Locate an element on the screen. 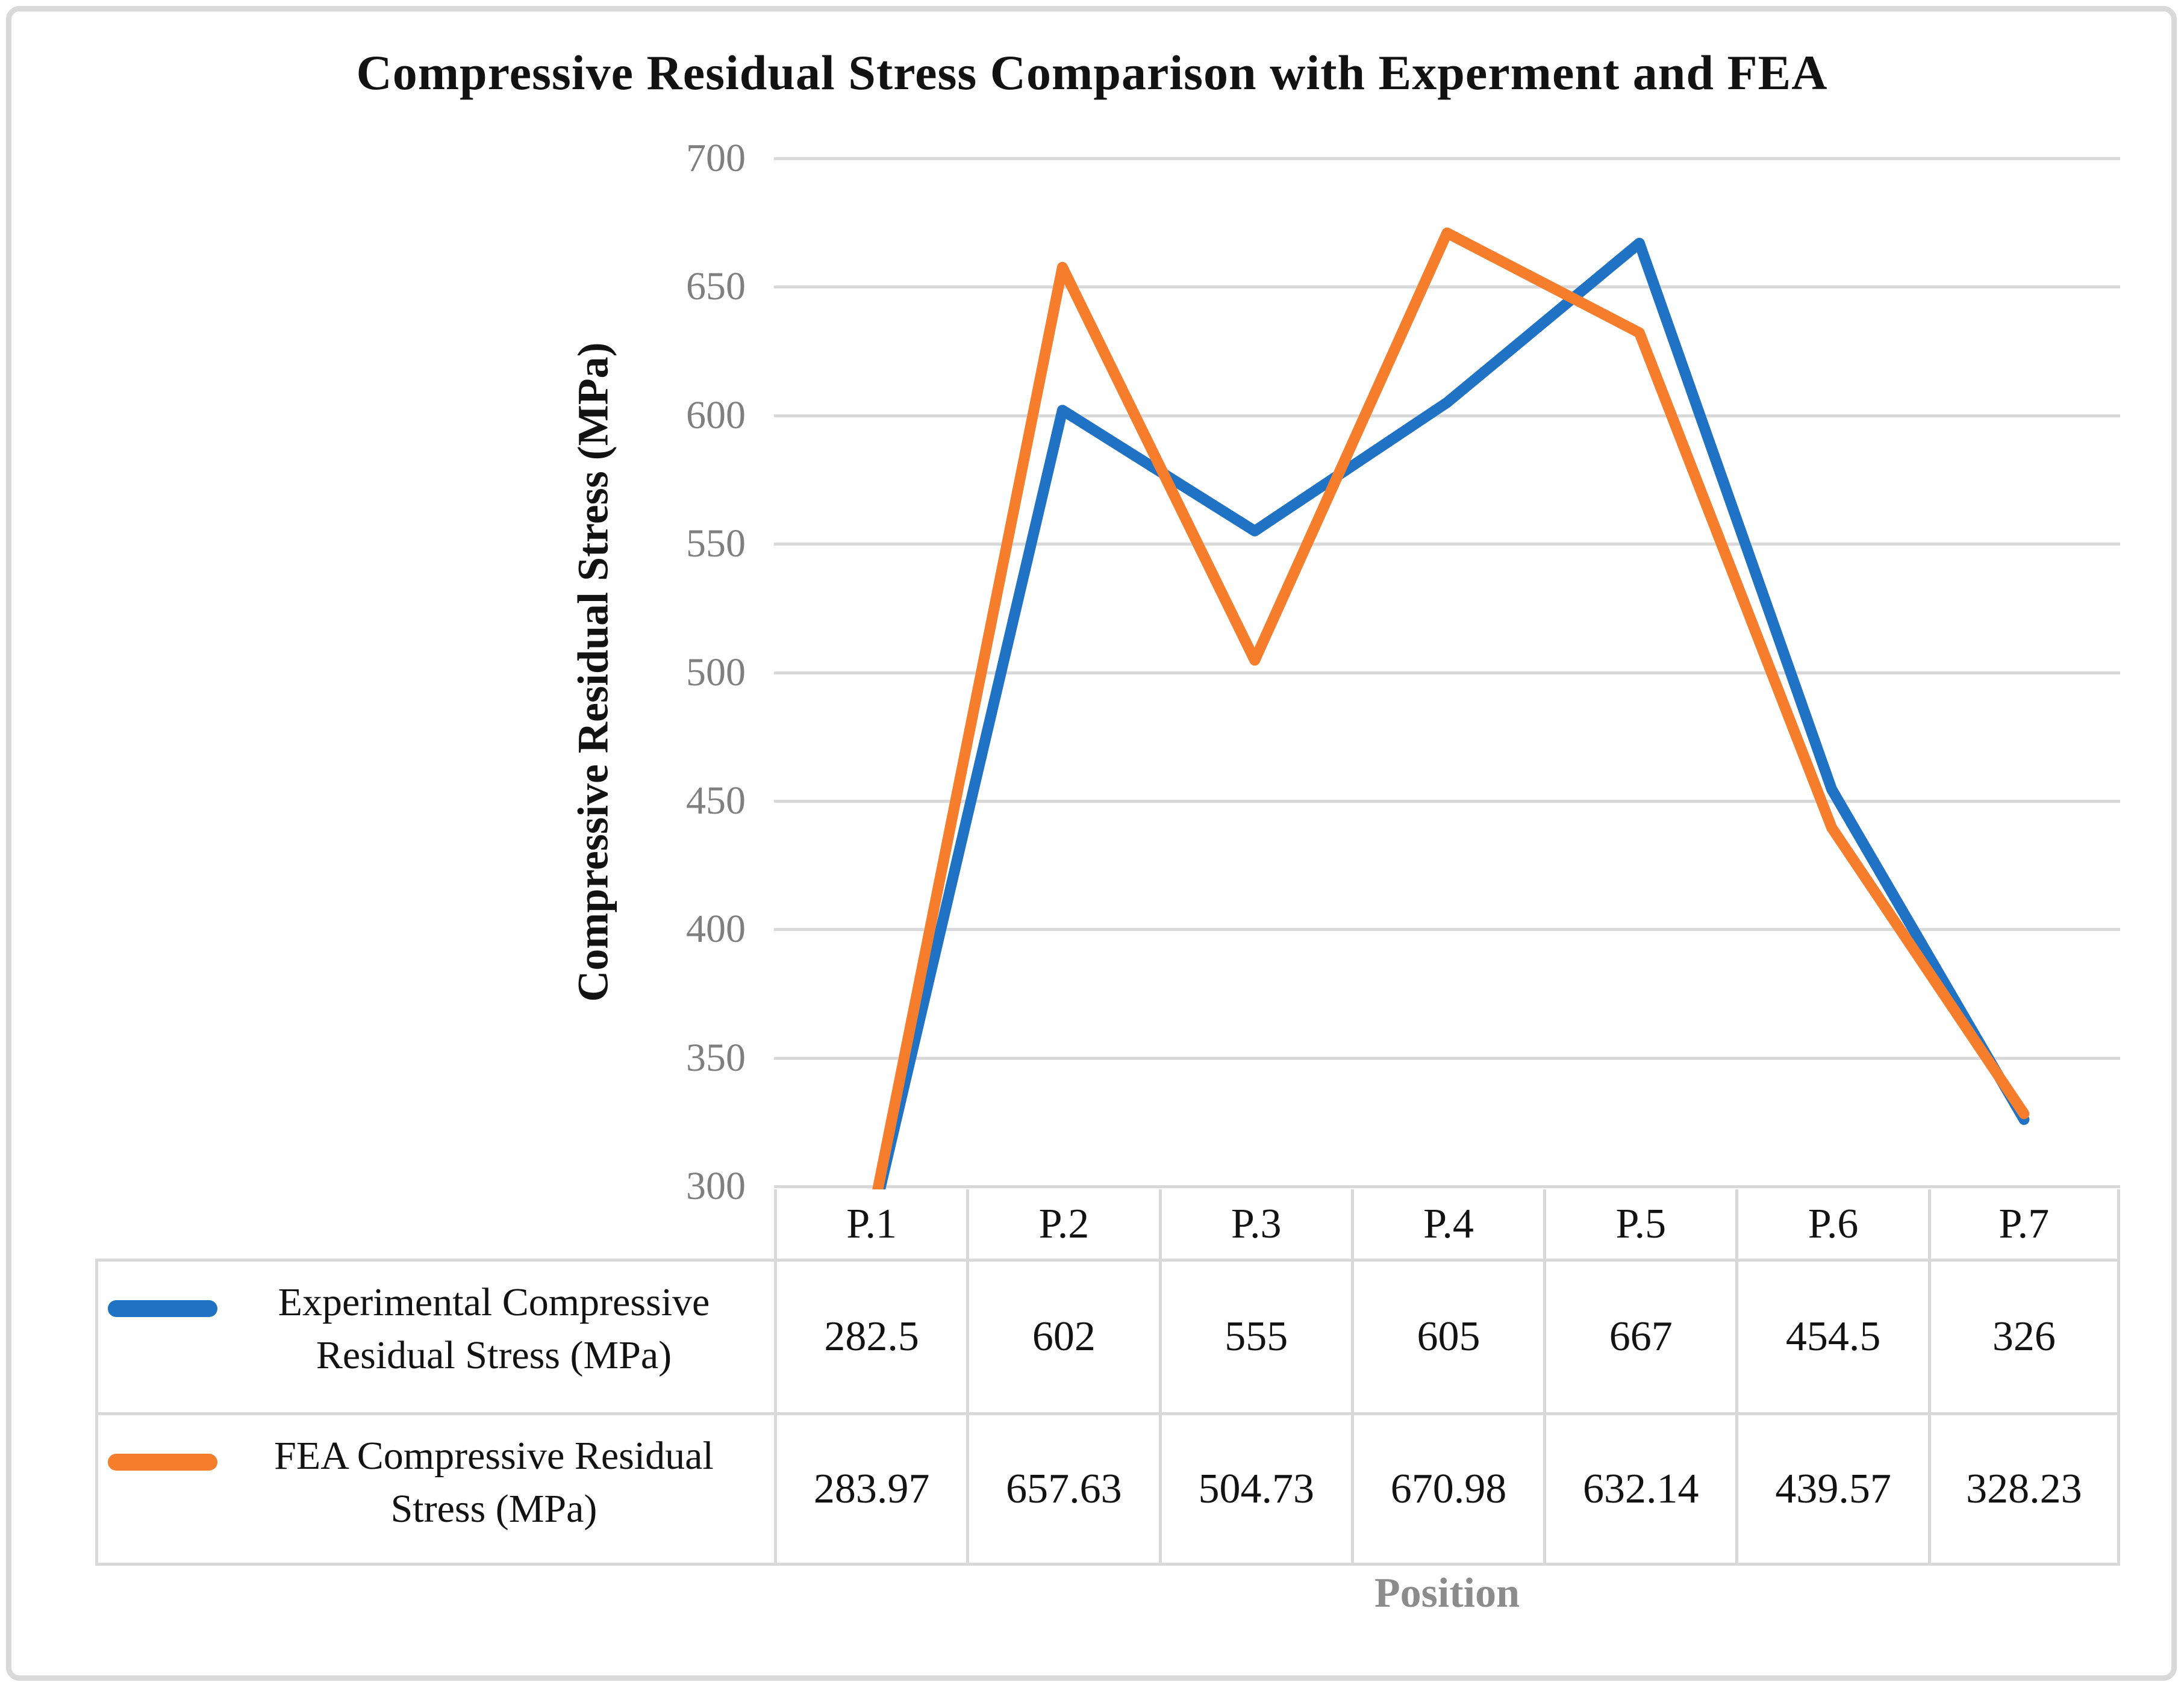 The width and height of the screenshot is (2184, 1688). category-header-row: P.1 P.2 P.3 P.4 P.5 P.6 P.7 is located at coordinates (1447, 1224).